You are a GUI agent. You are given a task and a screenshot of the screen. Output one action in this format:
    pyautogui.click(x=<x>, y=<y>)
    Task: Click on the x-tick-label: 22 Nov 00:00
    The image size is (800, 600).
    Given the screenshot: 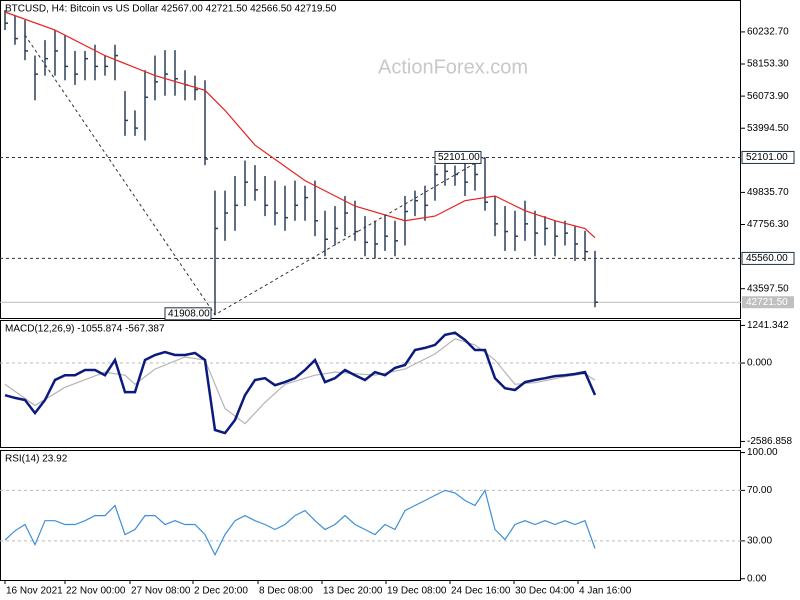 What is the action you would take?
    pyautogui.click(x=96, y=591)
    